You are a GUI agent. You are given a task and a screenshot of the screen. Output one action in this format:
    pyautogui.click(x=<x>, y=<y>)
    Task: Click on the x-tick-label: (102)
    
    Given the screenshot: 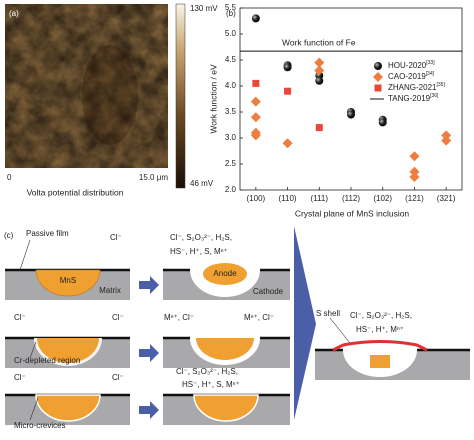 What is the action you would take?
    pyautogui.click(x=382, y=198)
    